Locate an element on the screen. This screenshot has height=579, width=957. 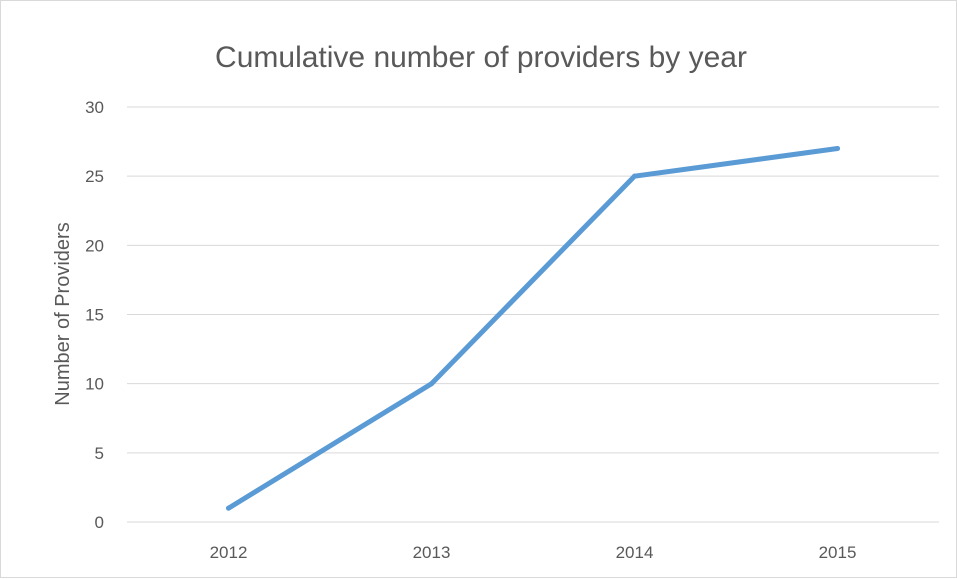
y-tick-label: 20 is located at coordinates (94, 245).